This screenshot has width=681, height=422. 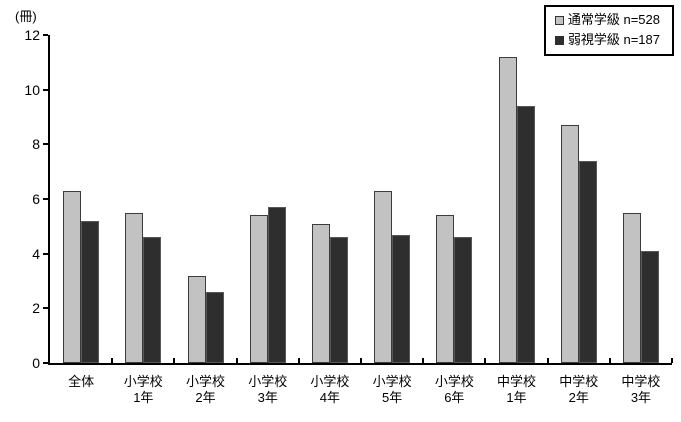 I want to click on y-axis-unit-label: (冊), so click(x=26, y=16).